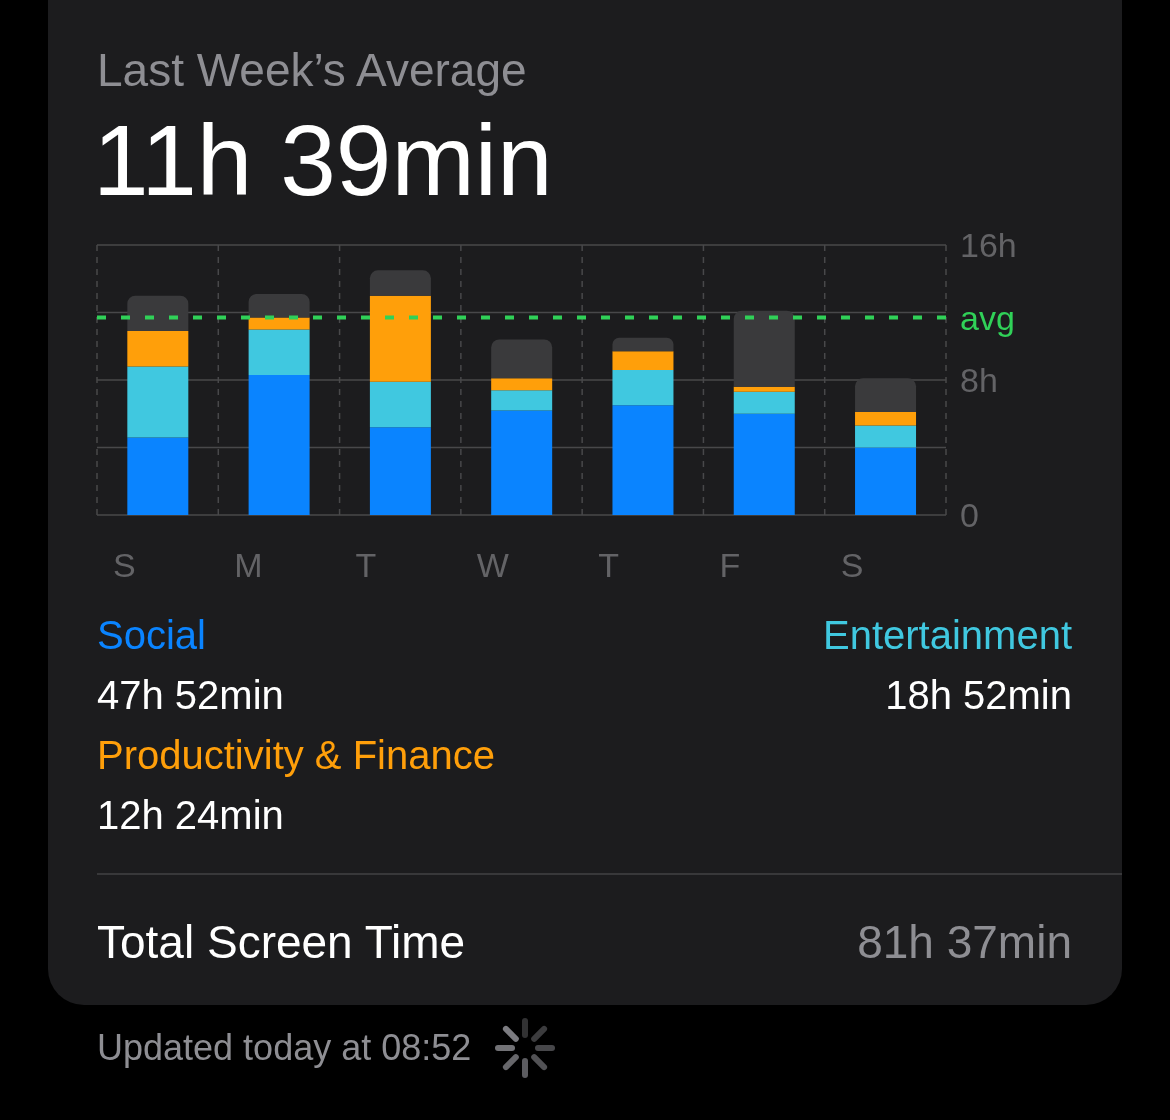  What do you see at coordinates (281, 942) in the screenshot?
I see `text: Total Screen Time` at bounding box center [281, 942].